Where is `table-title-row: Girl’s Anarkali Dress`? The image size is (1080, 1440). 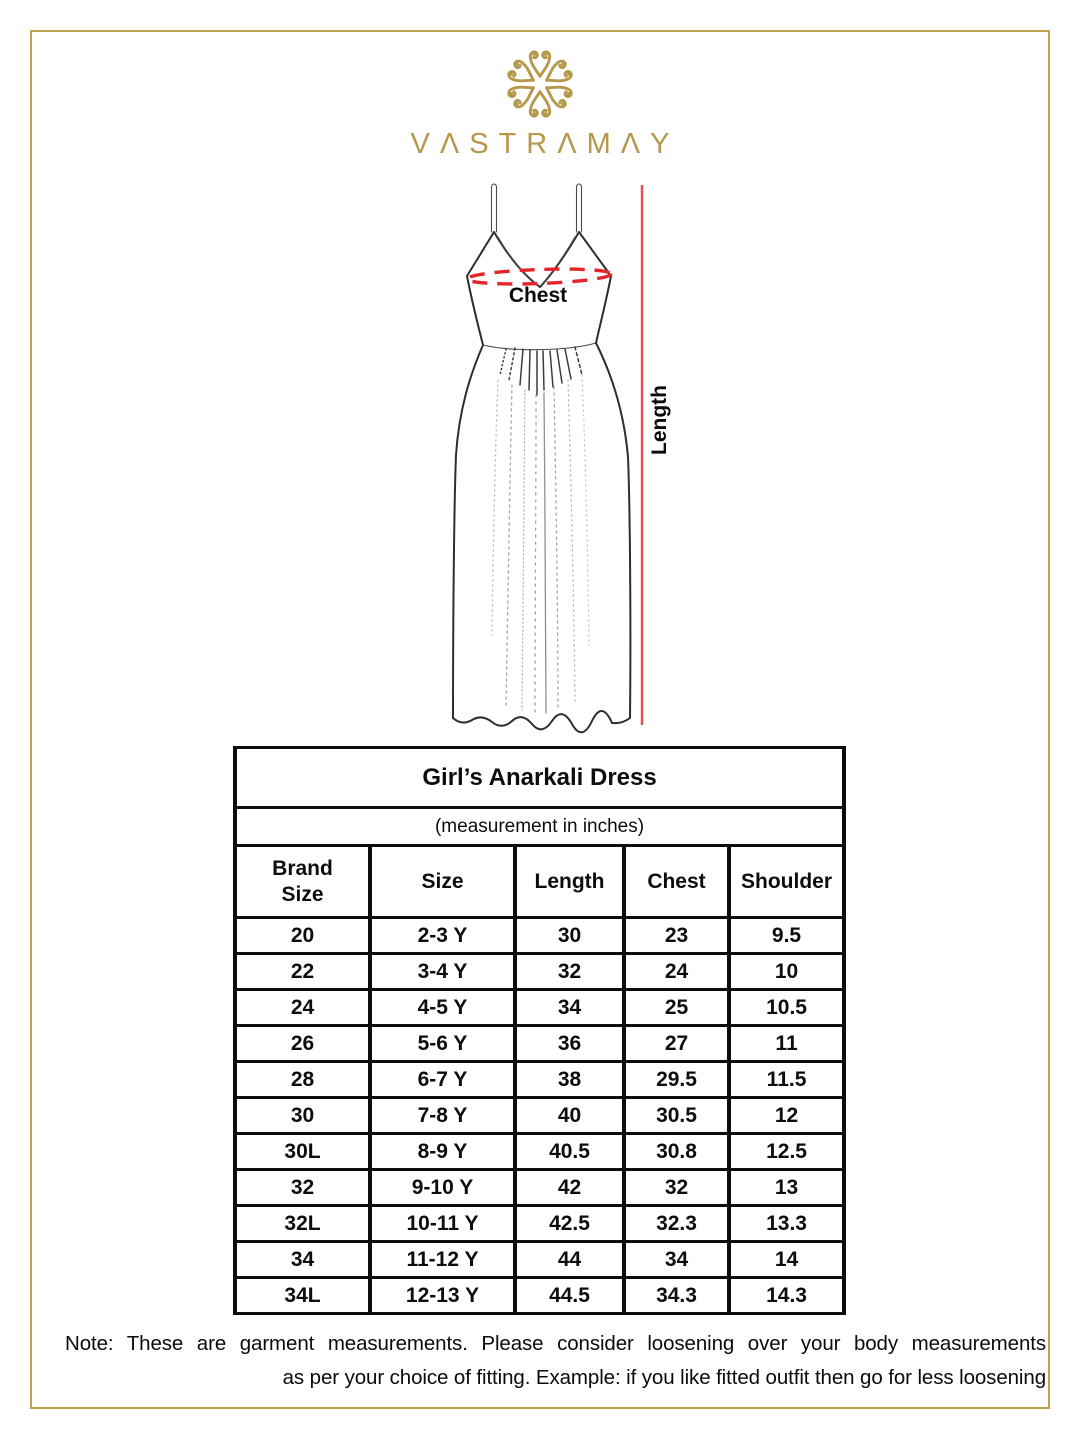 table-title-row: Girl’s Anarkali Dress is located at coordinates (539, 777).